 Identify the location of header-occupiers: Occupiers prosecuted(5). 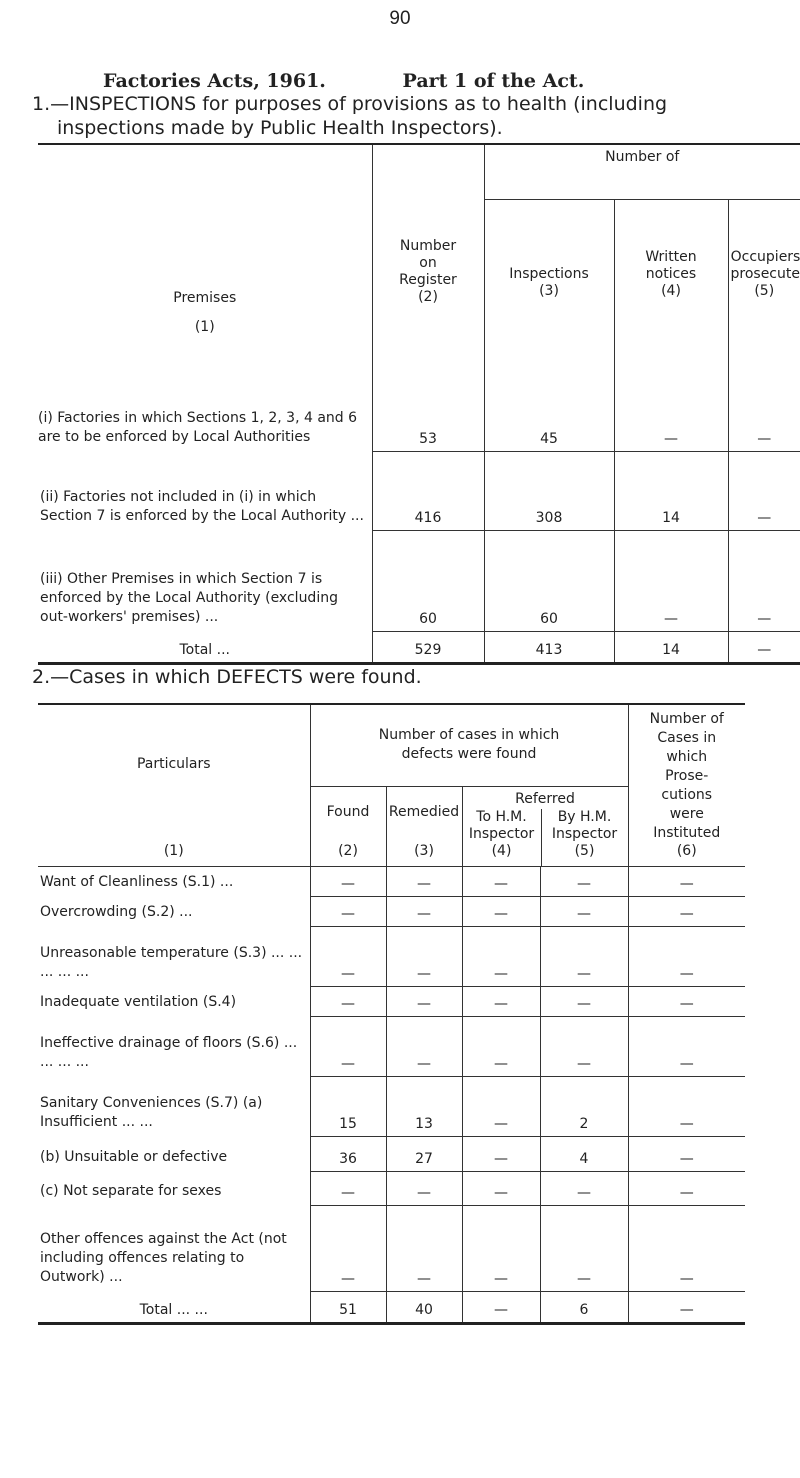
(763, 270).